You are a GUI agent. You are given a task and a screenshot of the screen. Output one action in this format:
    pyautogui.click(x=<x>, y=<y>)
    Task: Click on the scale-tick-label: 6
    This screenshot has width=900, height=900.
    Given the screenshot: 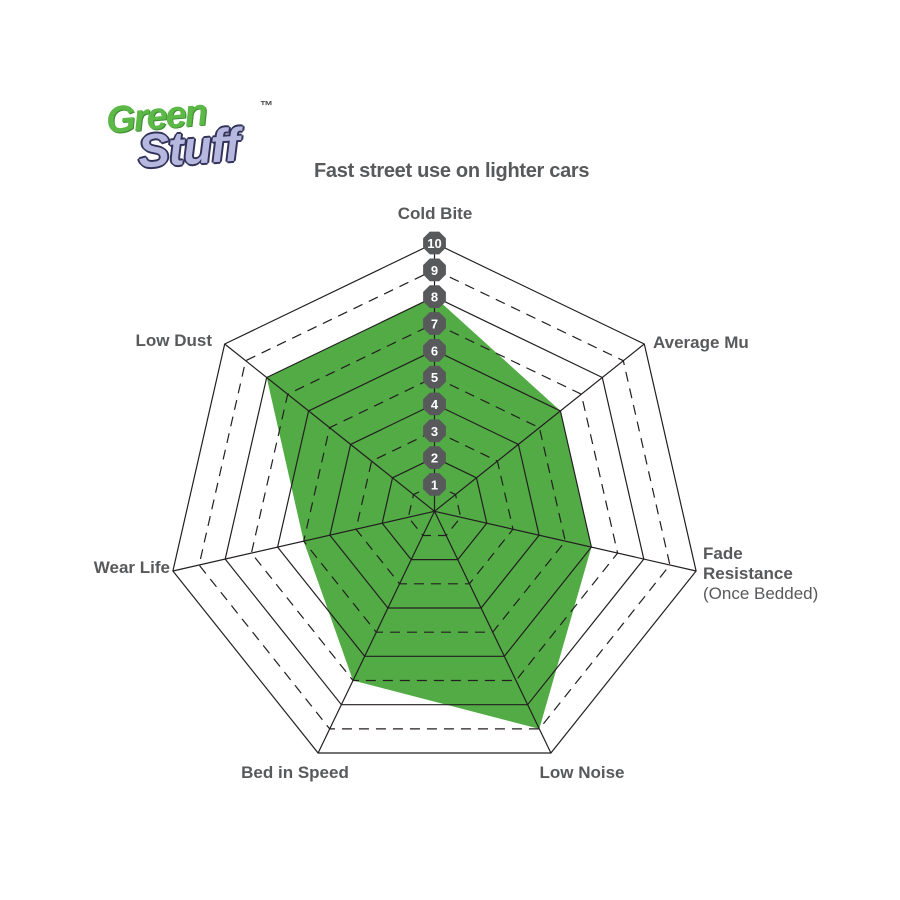 What is the action you would take?
    pyautogui.click(x=434, y=350)
    